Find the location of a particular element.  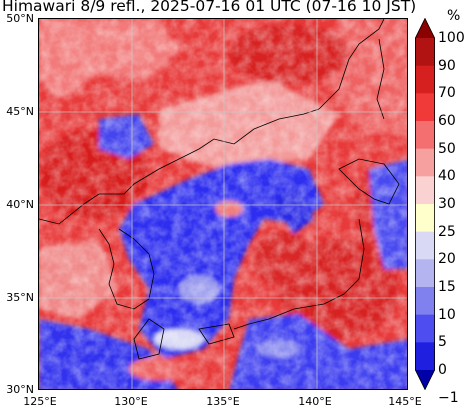

colorbar-tick-label: −1 is located at coordinates (448, 397).